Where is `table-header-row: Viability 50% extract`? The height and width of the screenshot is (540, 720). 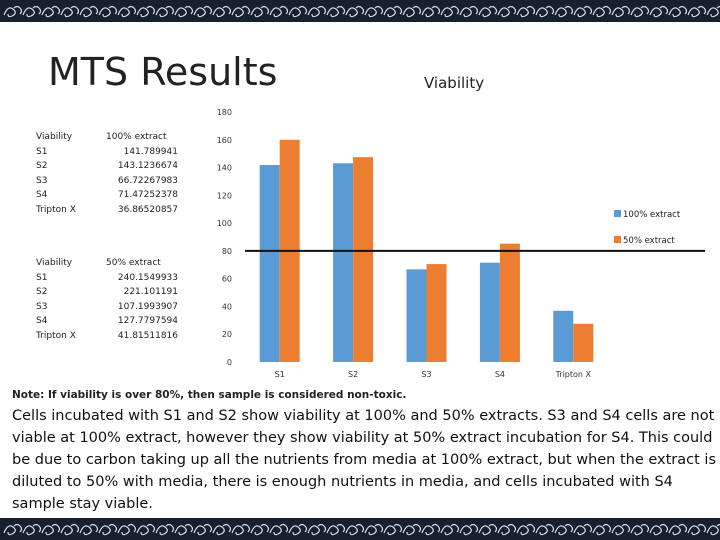
table-header-row: Viability 50% extract is located at coordinates (107, 263).